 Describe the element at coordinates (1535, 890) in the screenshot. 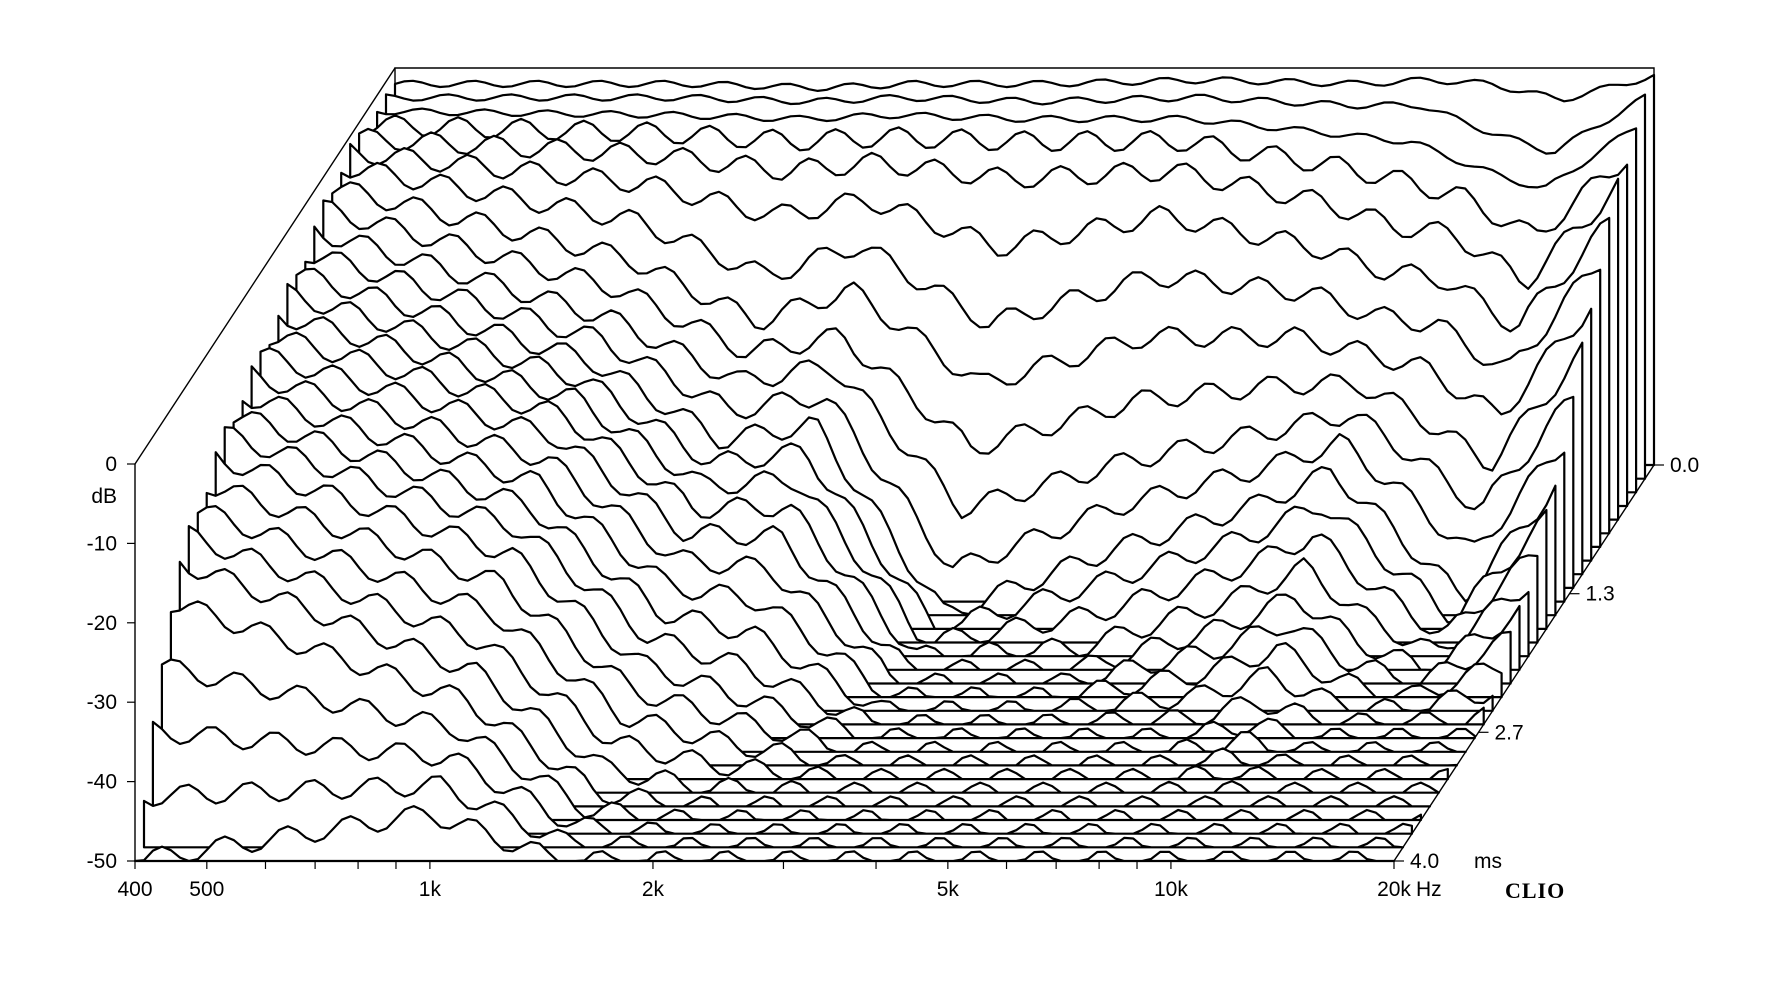

I see `brand-logo-text: CLIO` at that location.